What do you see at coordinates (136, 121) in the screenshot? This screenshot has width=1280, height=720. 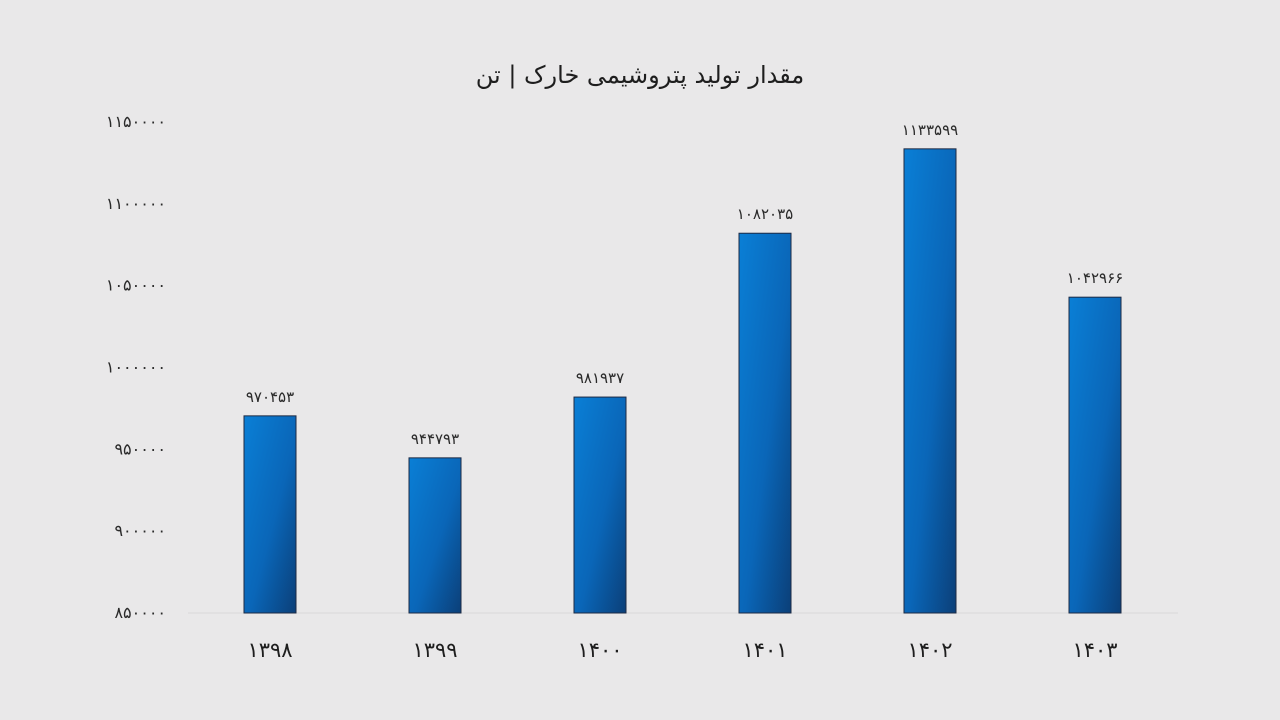 I see `y-tick-label: ۱۱۵۰۰۰۰` at bounding box center [136, 121].